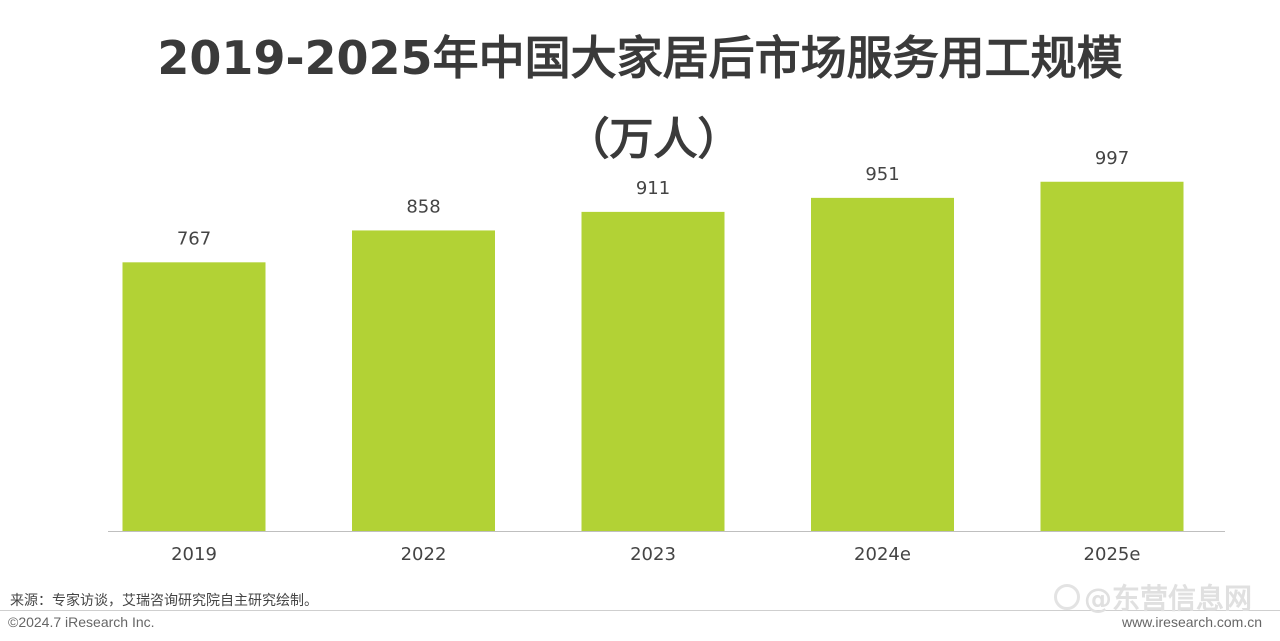 This screenshot has height=641, width=1280. Describe the element at coordinates (1167, 598) in the screenshot. I see `watermark-text: @东营信息网` at that location.